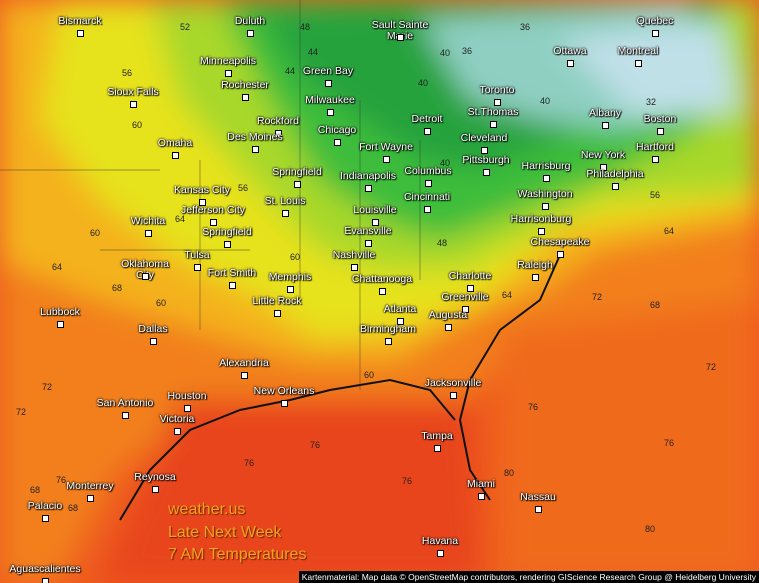 The image size is (759, 583). What do you see at coordinates (90, 486) in the screenshot?
I see `city-label: Monterrey` at bounding box center [90, 486].